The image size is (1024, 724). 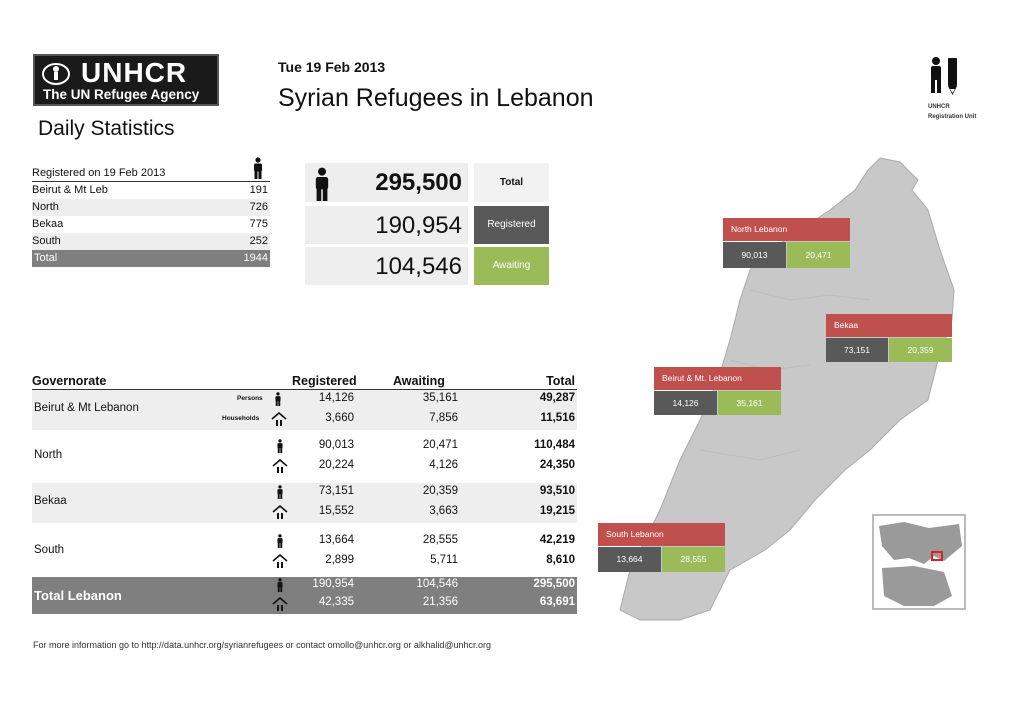 I want to click on map-label-bekaa: Bekaa, so click(x=889, y=325).